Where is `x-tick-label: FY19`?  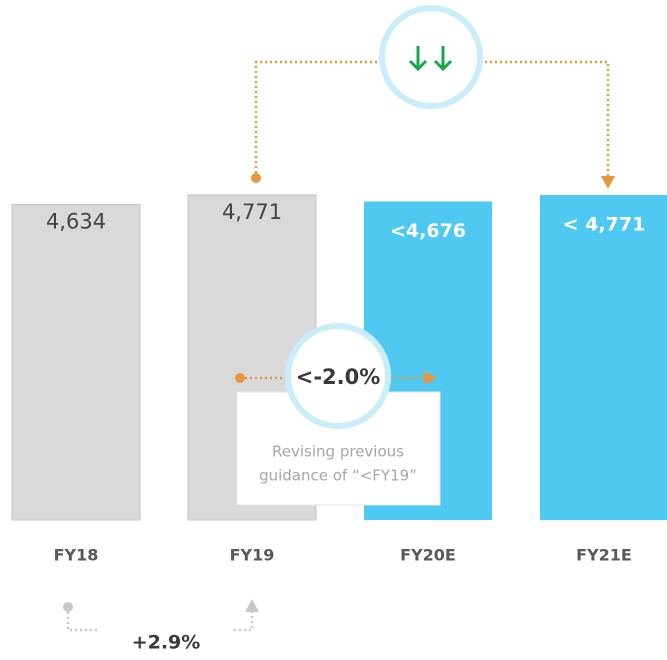 x-tick-label: FY19 is located at coordinates (252, 555).